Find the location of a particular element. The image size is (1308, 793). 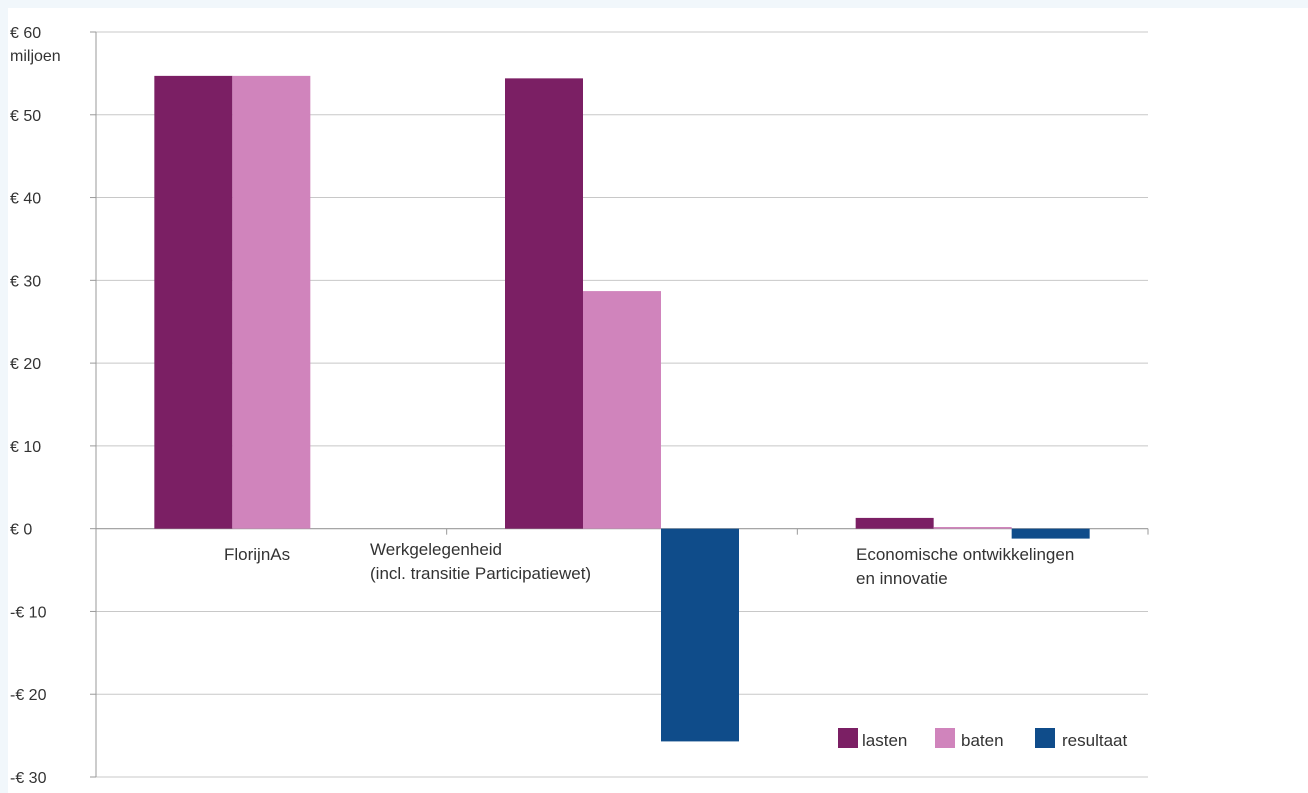

y-tick-label: -€ 30 is located at coordinates (28, 778).